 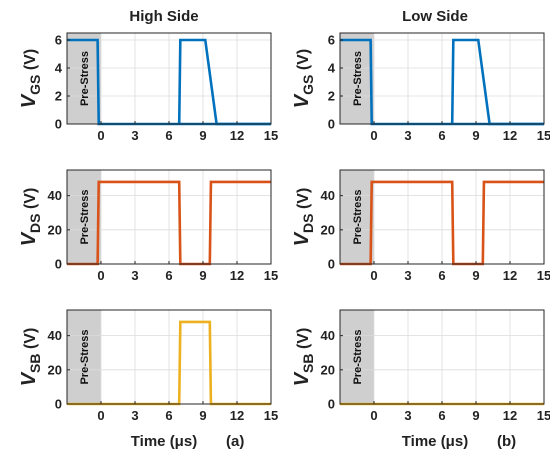 What do you see at coordinates (148, 366) in the screenshot?
I see `panel-high-vsb: 0 3 6 9 12 15 0 20 40 Pre-Stress VSB (V)` at bounding box center [148, 366].